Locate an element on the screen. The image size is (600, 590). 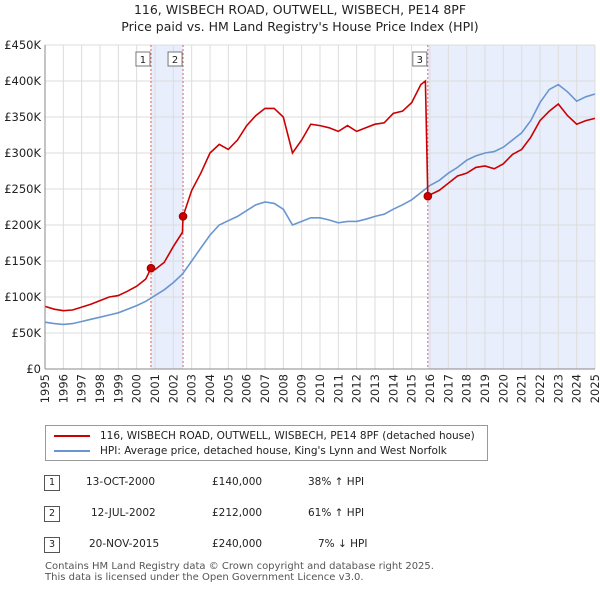
sale-price: £212,000 is located at coordinates (237, 513).